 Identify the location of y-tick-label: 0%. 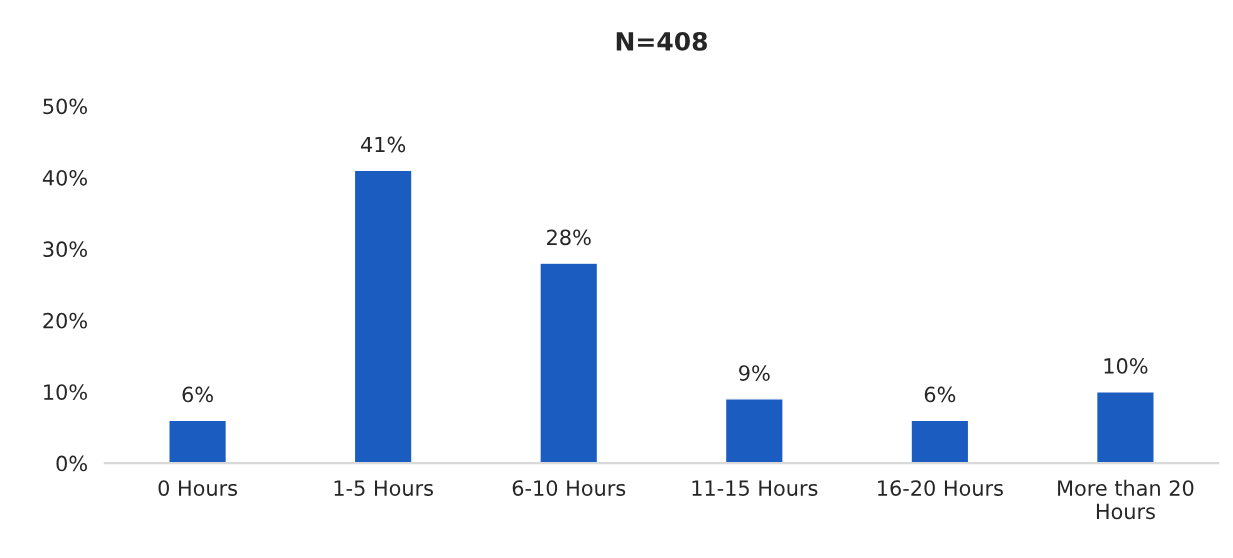
(71, 463).